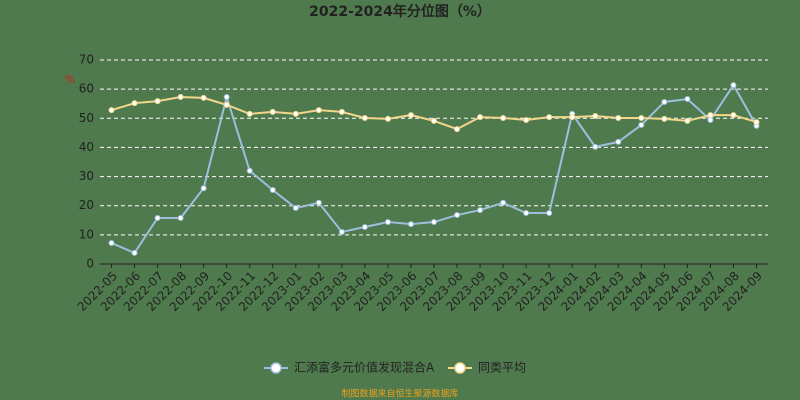 The height and width of the screenshot is (400, 800). I want to click on chart-title: 2022-2024年分位图（%）, so click(400, 11).